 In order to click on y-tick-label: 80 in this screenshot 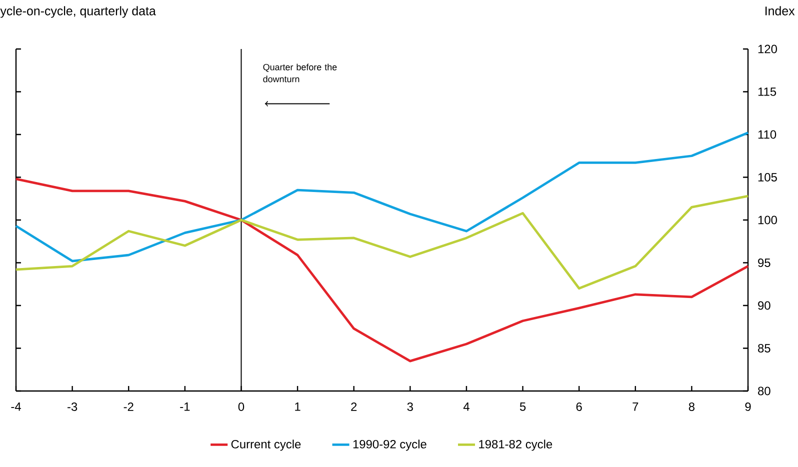, I will do `click(764, 391)`.